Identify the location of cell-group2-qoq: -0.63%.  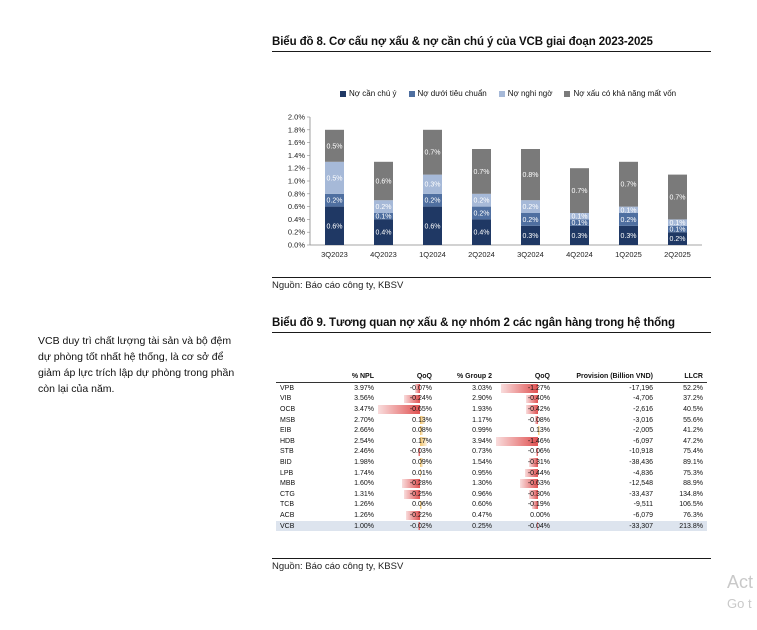
(525, 483).